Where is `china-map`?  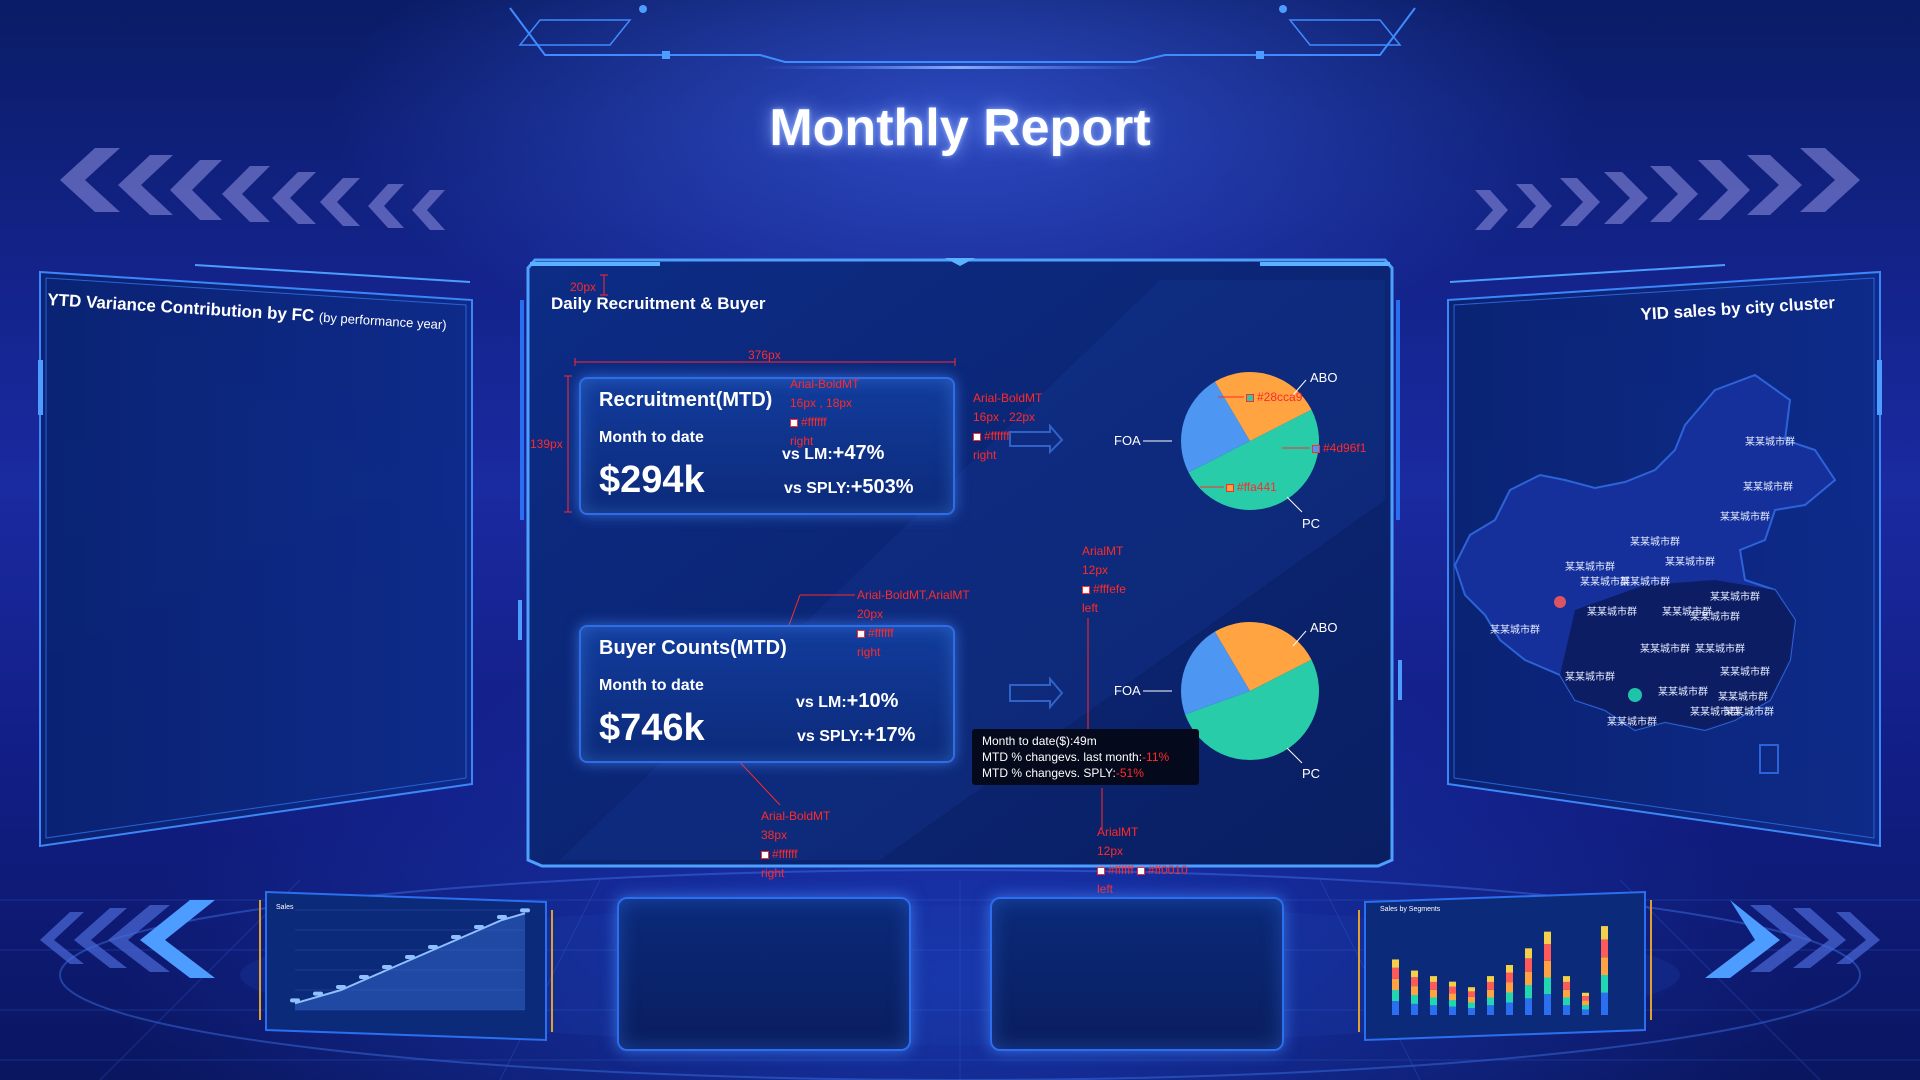
china-map is located at coordinates (1655, 580).